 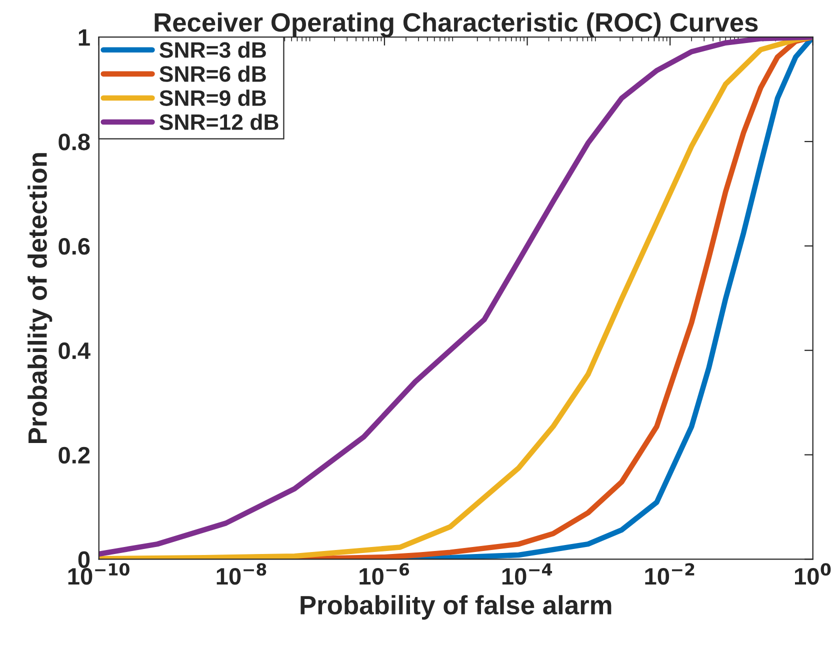 I want to click on y-tick-label: 0.8, so click(x=74, y=142).